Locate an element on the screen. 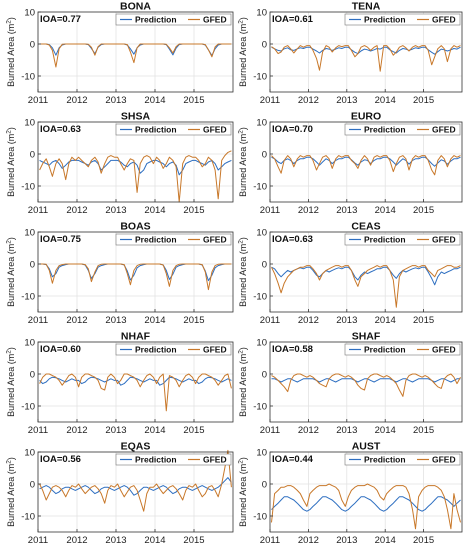  chart-title: CEAS is located at coordinates (365, 227).